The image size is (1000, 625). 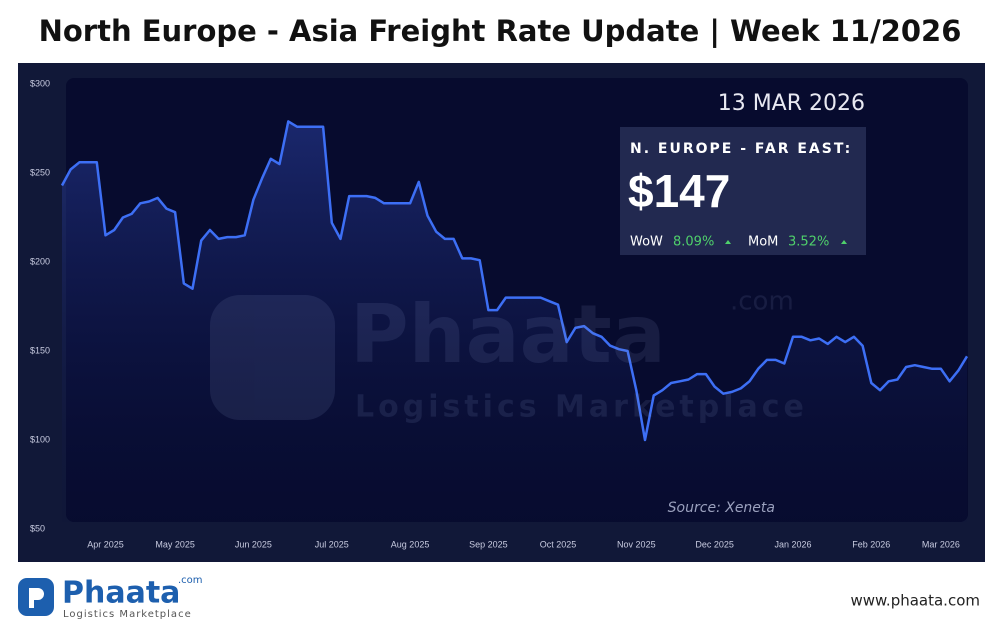 I want to click on x-tick-label: Jan 2026, so click(x=792, y=544).